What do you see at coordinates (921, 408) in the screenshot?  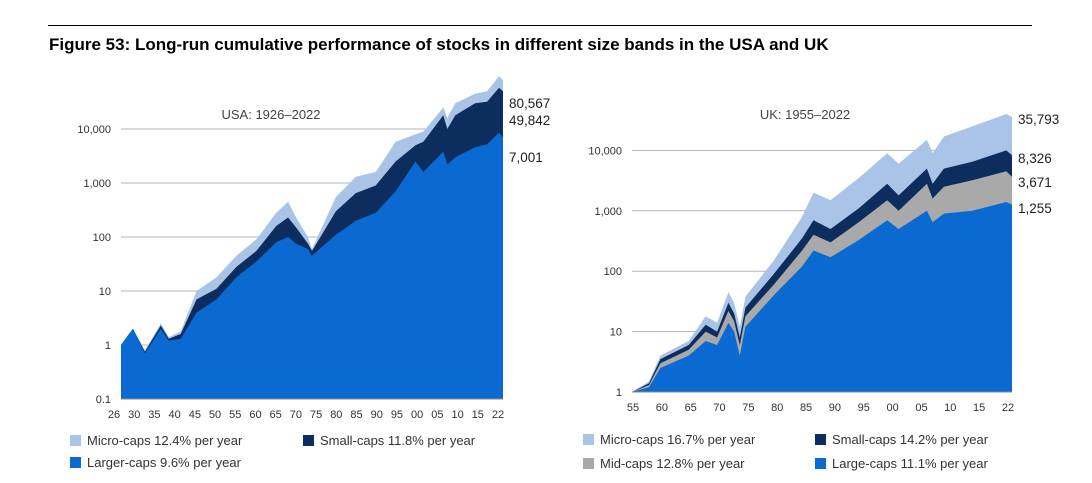 I see `uk-x-tick-label: 05` at bounding box center [921, 408].